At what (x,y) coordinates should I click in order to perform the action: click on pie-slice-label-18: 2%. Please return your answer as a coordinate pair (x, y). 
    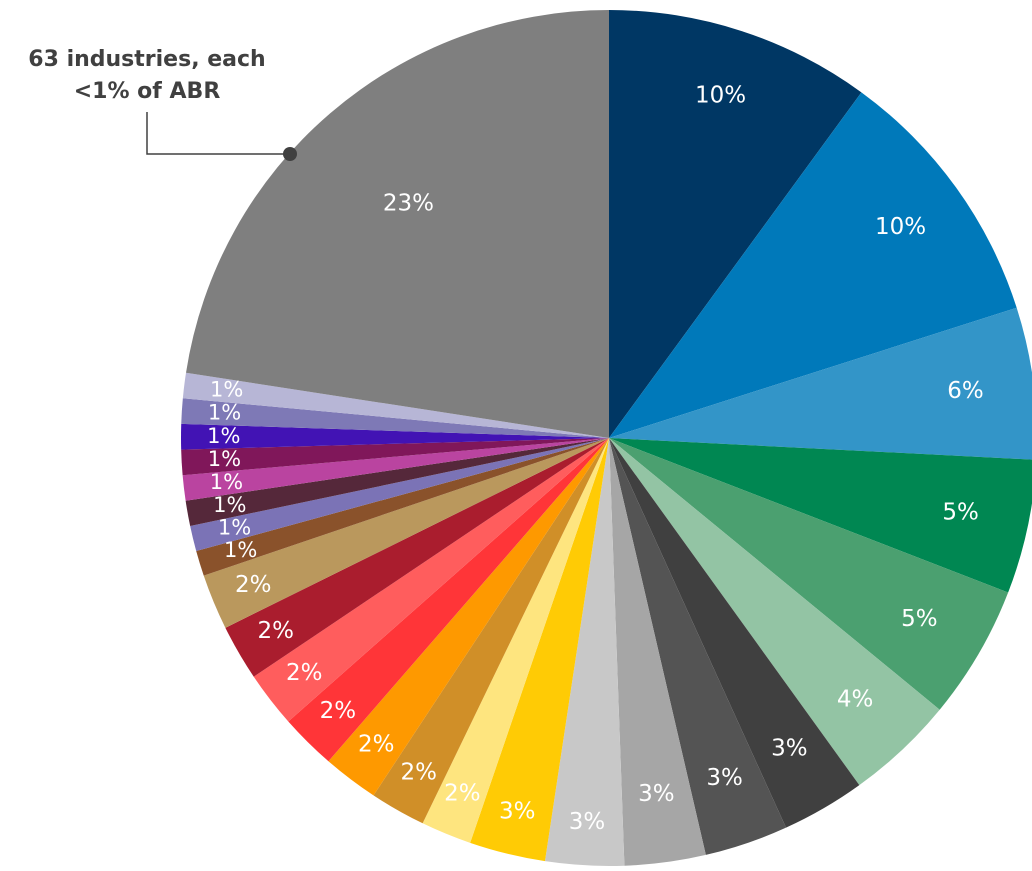
    Looking at the image, I should click on (253, 585).